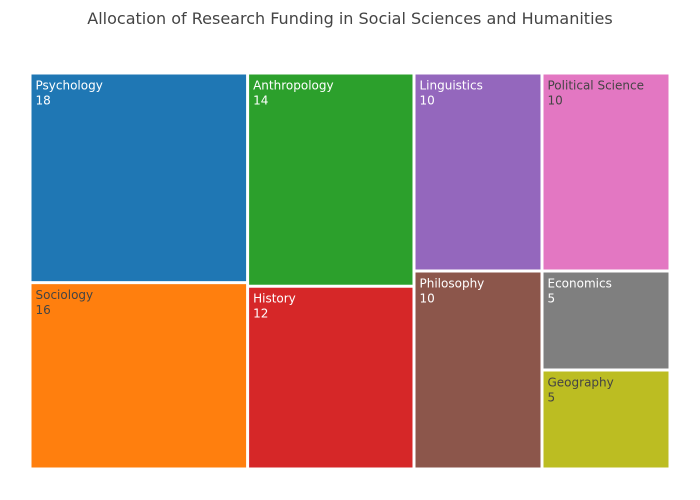  Describe the element at coordinates (451, 86) in the screenshot. I see `tile-label: Linguistics` at that location.